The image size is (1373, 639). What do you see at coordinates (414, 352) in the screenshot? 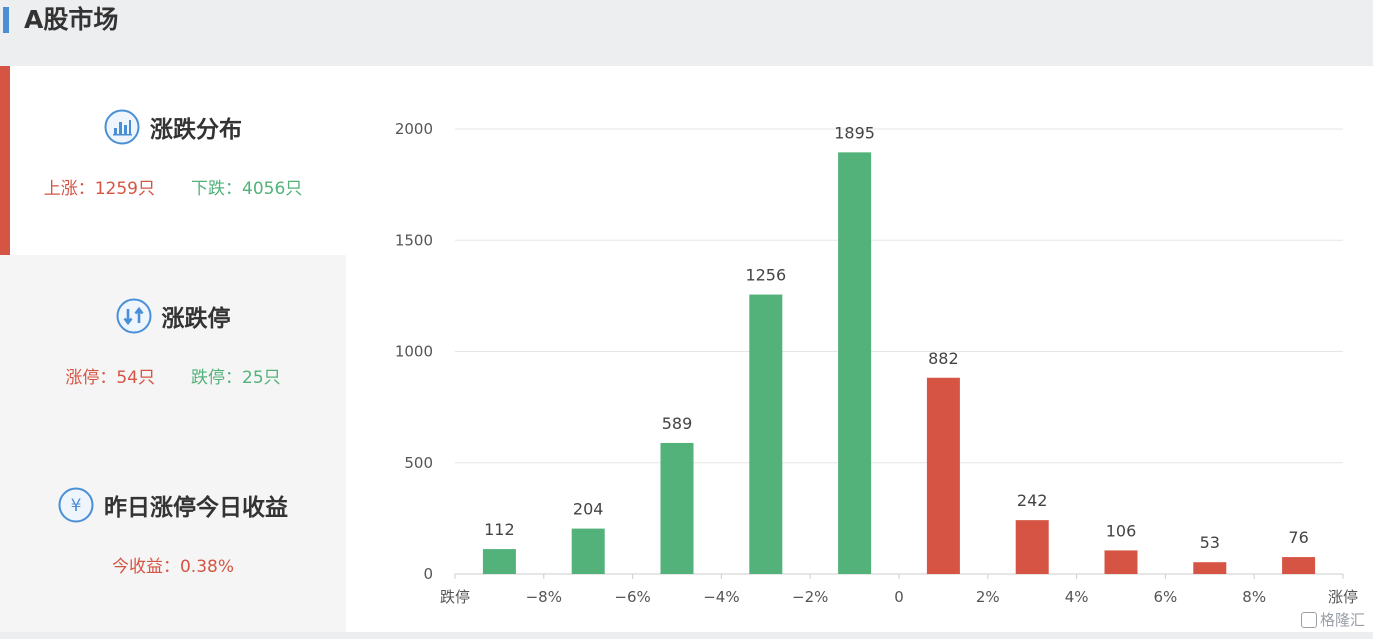
I see `y-tick-label: 1000` at bounding box center [414, 352].